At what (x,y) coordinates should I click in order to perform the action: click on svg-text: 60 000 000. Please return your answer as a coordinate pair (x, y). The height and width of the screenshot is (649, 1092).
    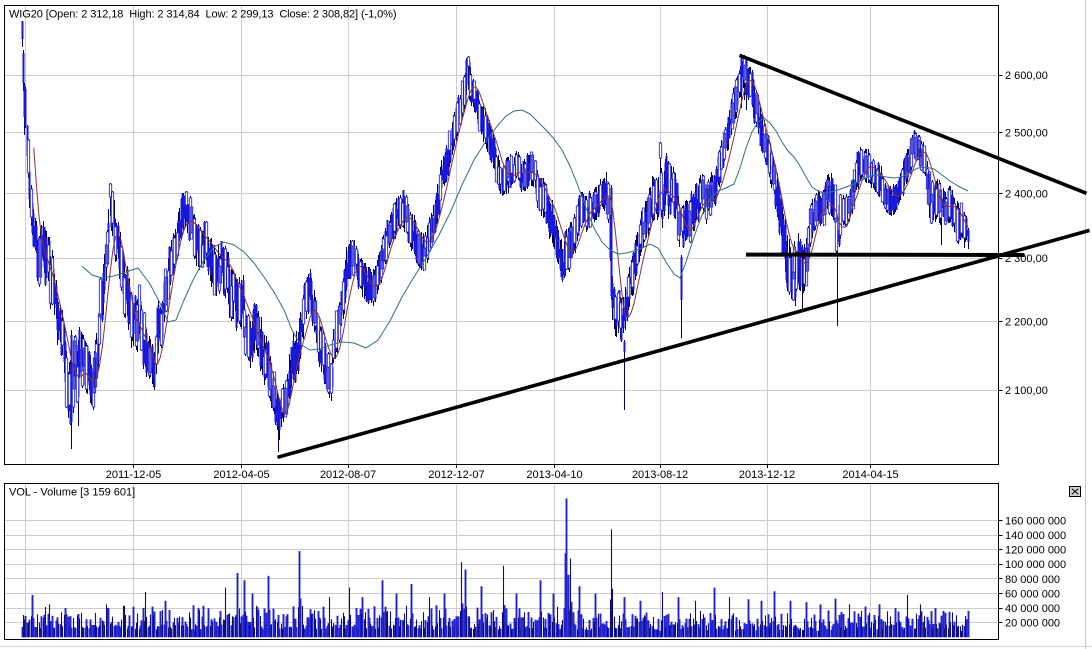
    Looking at the image, I should click on (1032, 595).